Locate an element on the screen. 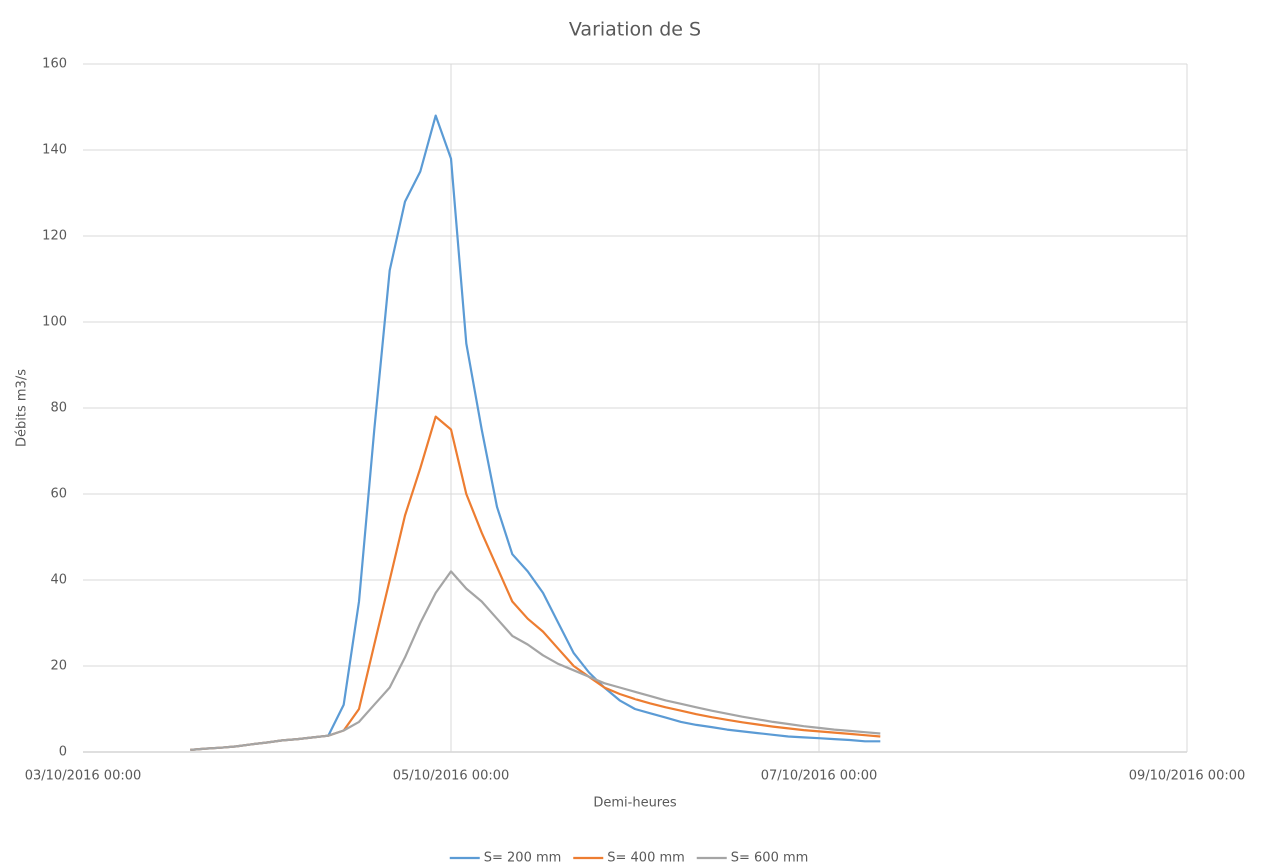 Image resolution: width=1270 pixels, height=868 pixels. y-tick-label: 160 is located at coordinates (54, 64).